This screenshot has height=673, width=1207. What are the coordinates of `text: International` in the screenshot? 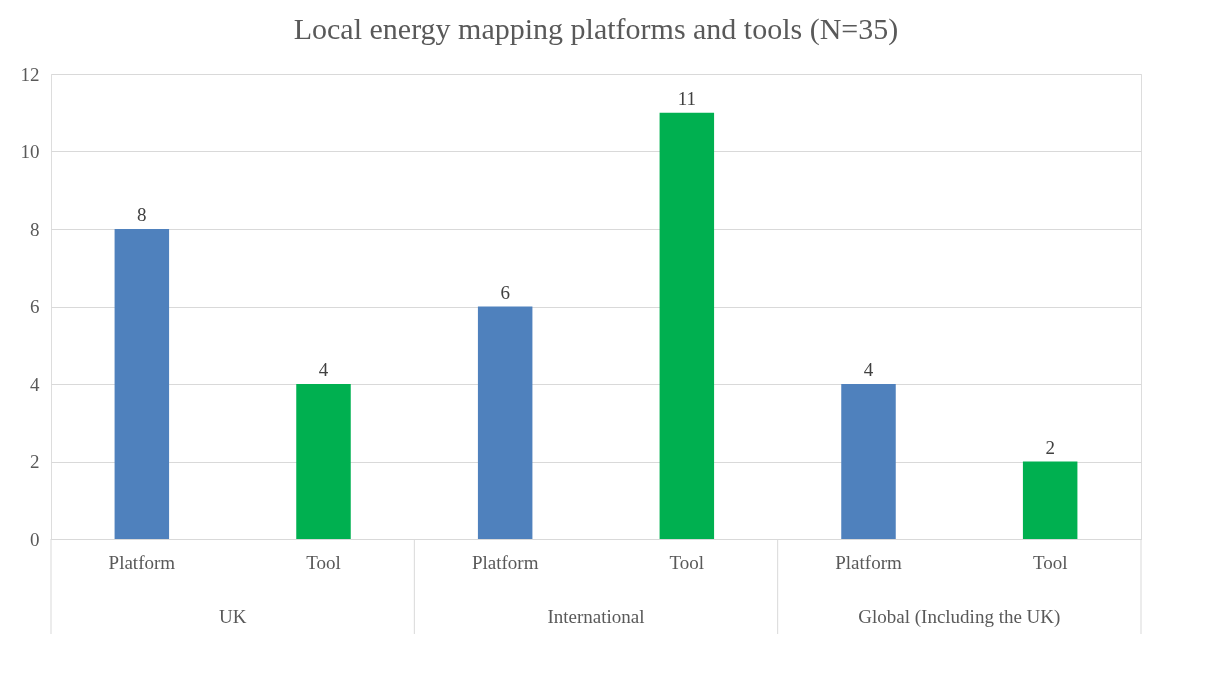 It's located at (596, 616).